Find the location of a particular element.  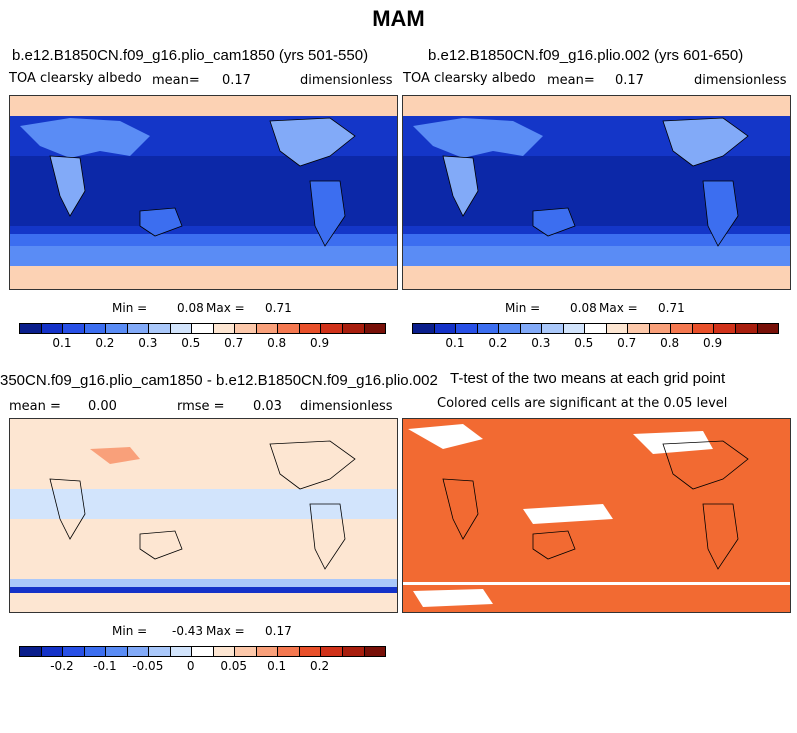

panel1-mean-label: mean= is located at coordinates (176, 80).